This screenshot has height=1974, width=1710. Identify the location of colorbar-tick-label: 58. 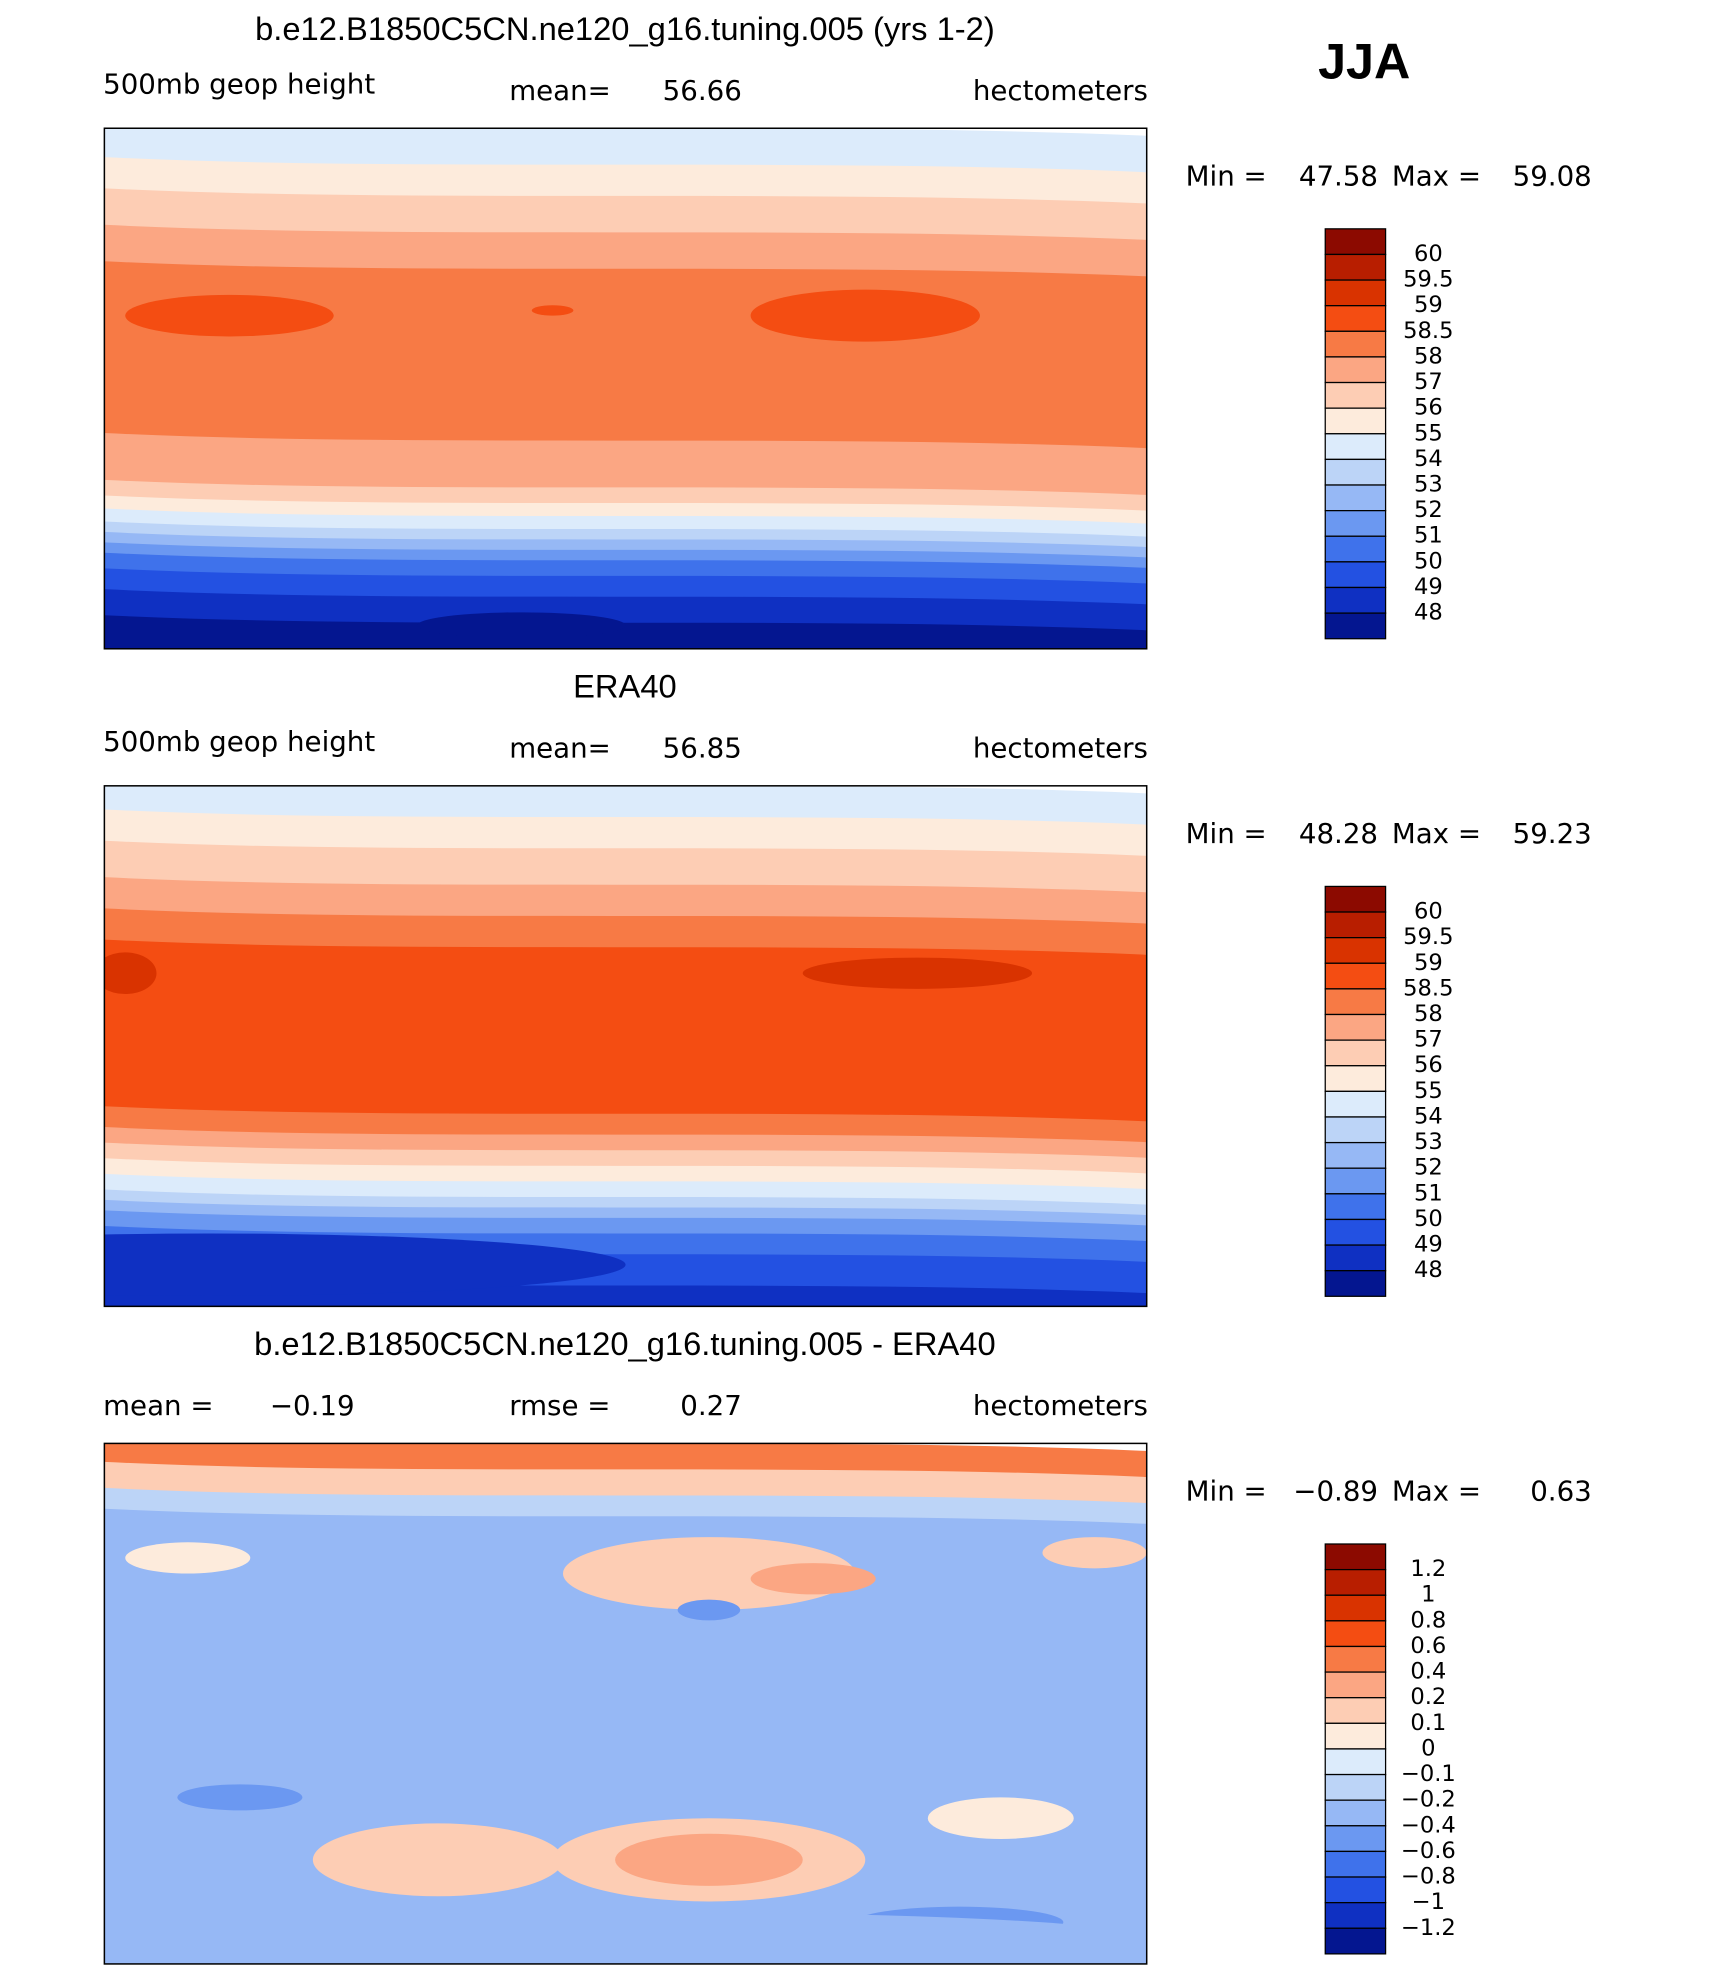
(1428, 356).